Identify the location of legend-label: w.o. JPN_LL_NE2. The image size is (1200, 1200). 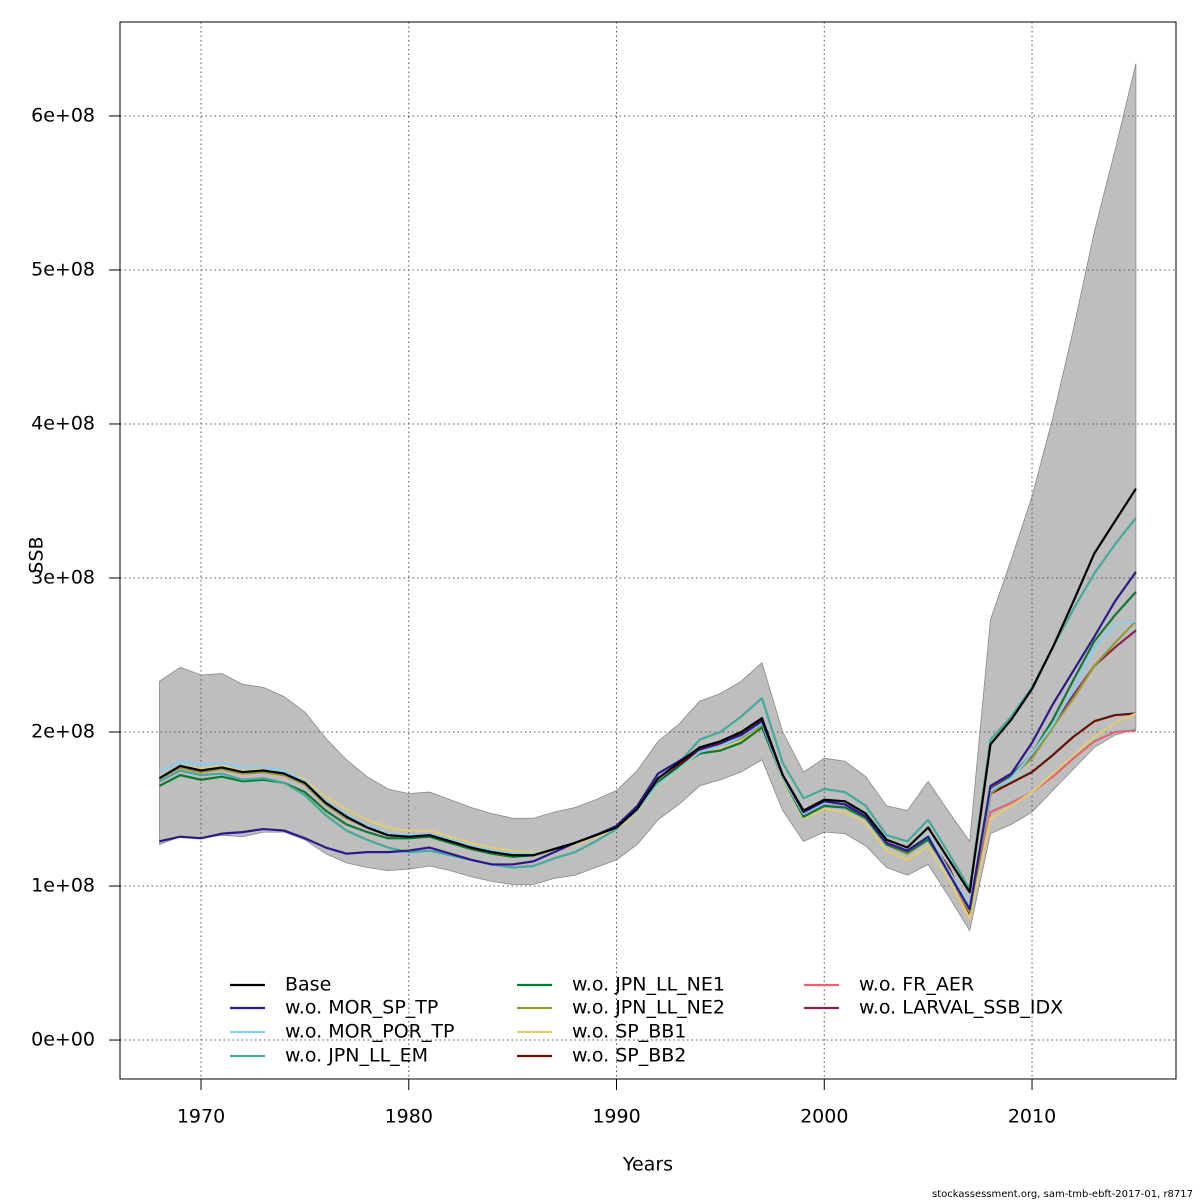
(648, 1008).